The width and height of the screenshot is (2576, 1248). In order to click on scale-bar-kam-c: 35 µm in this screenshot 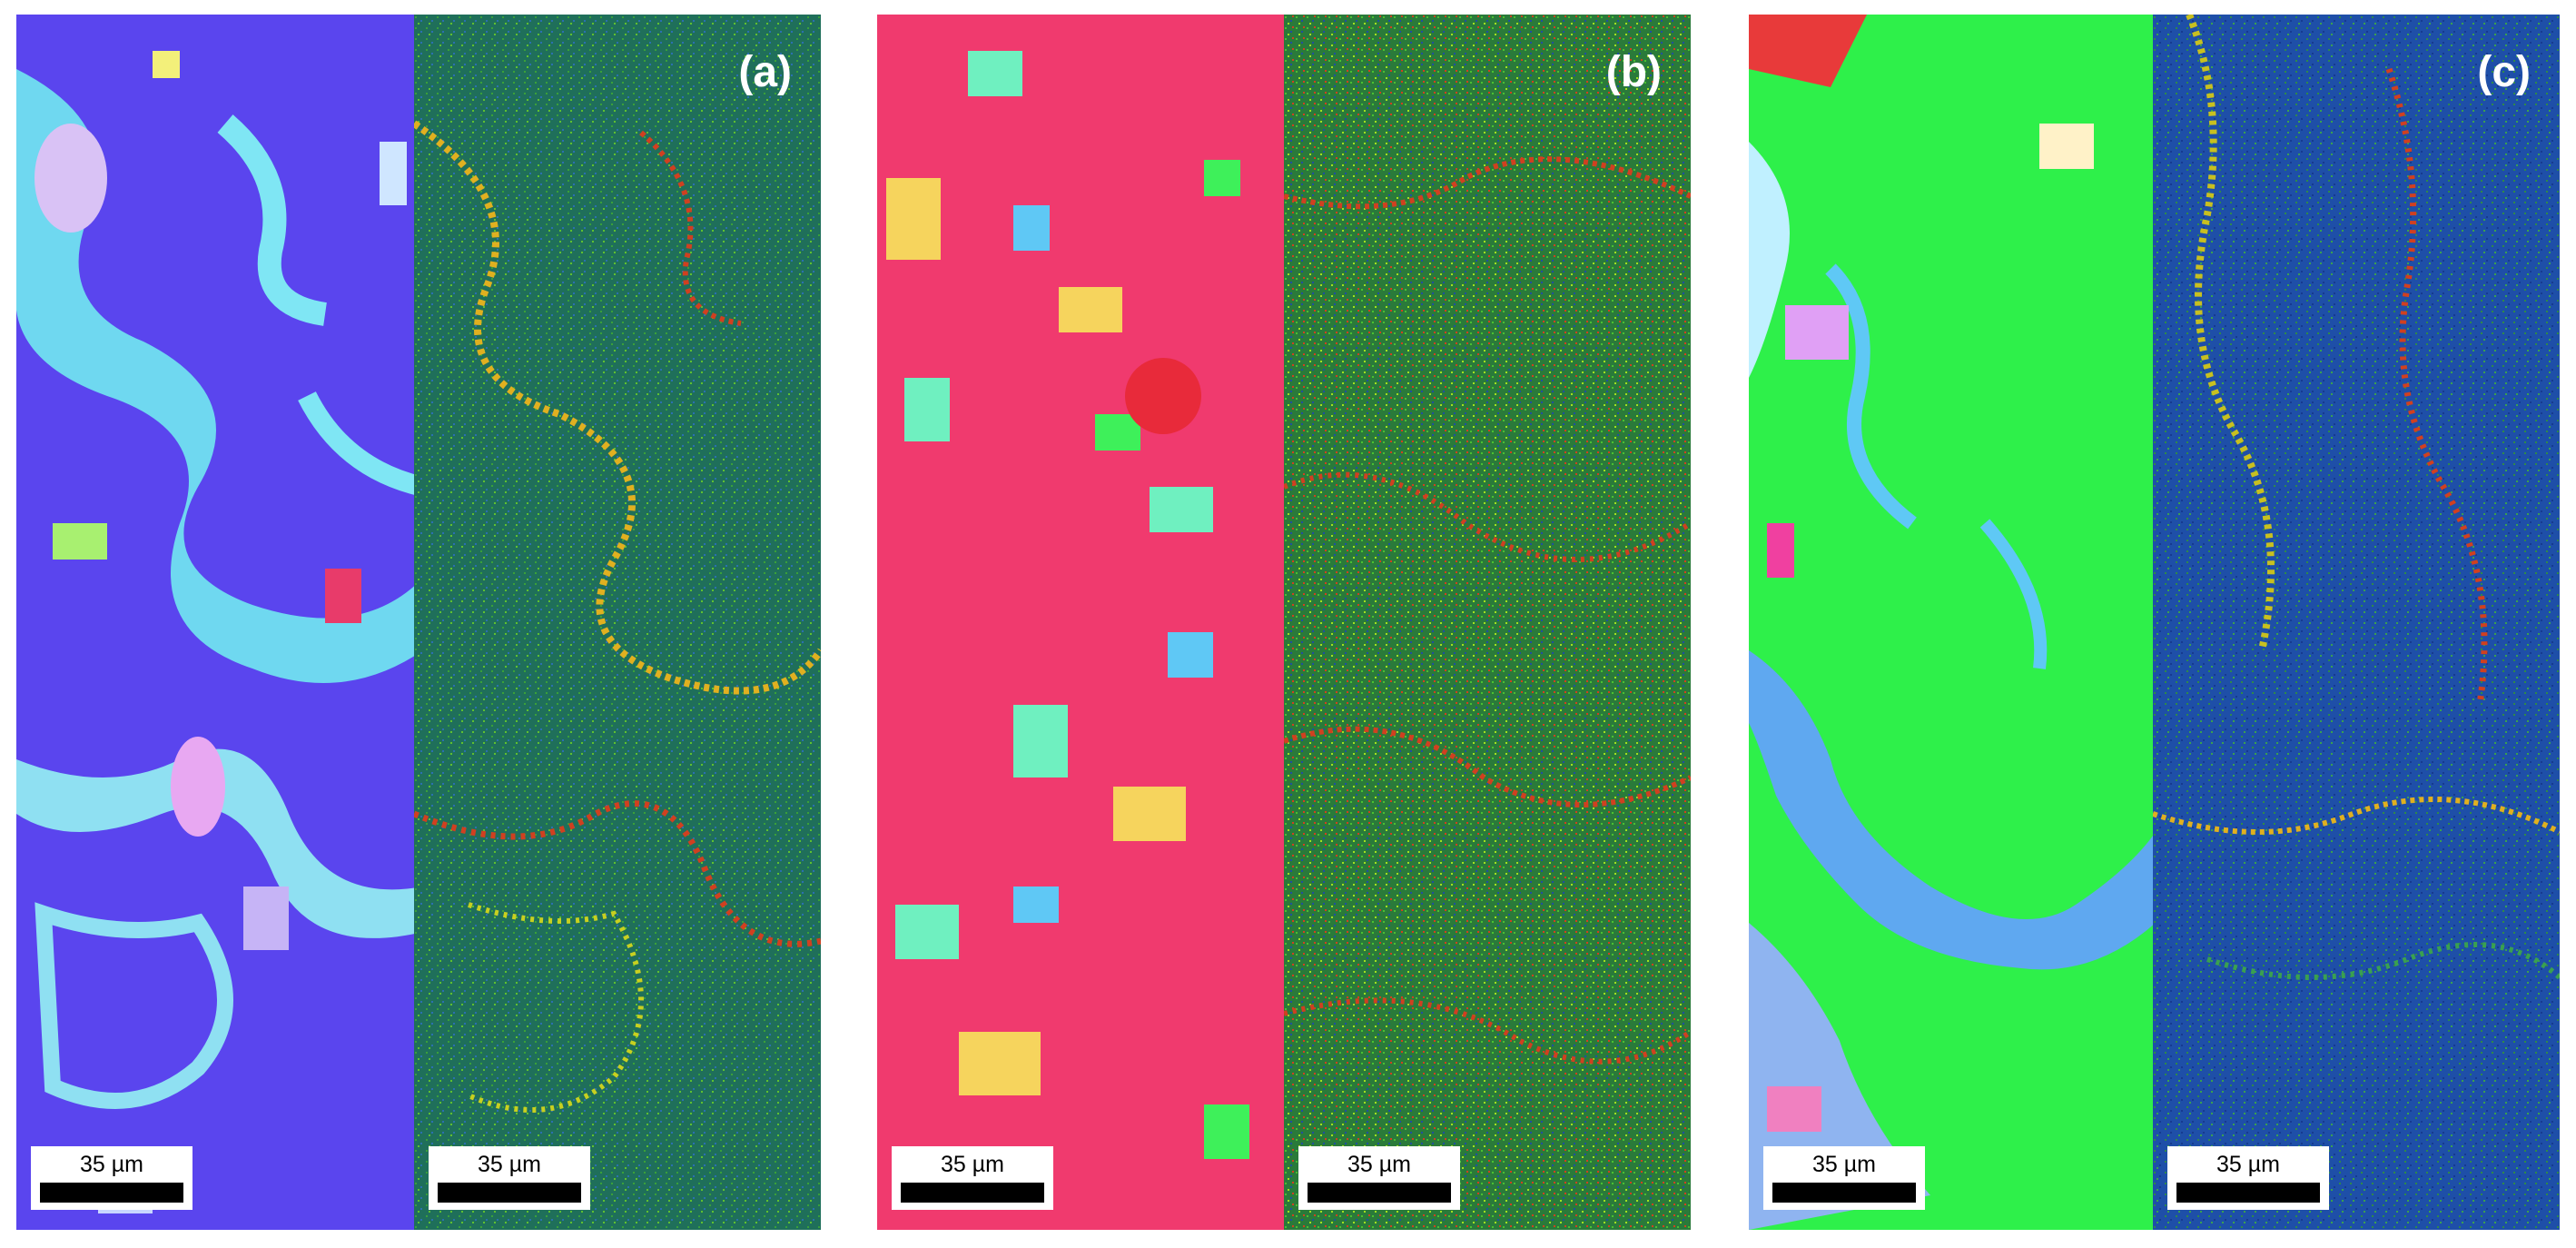, I will do `click(2248, 1178)`.